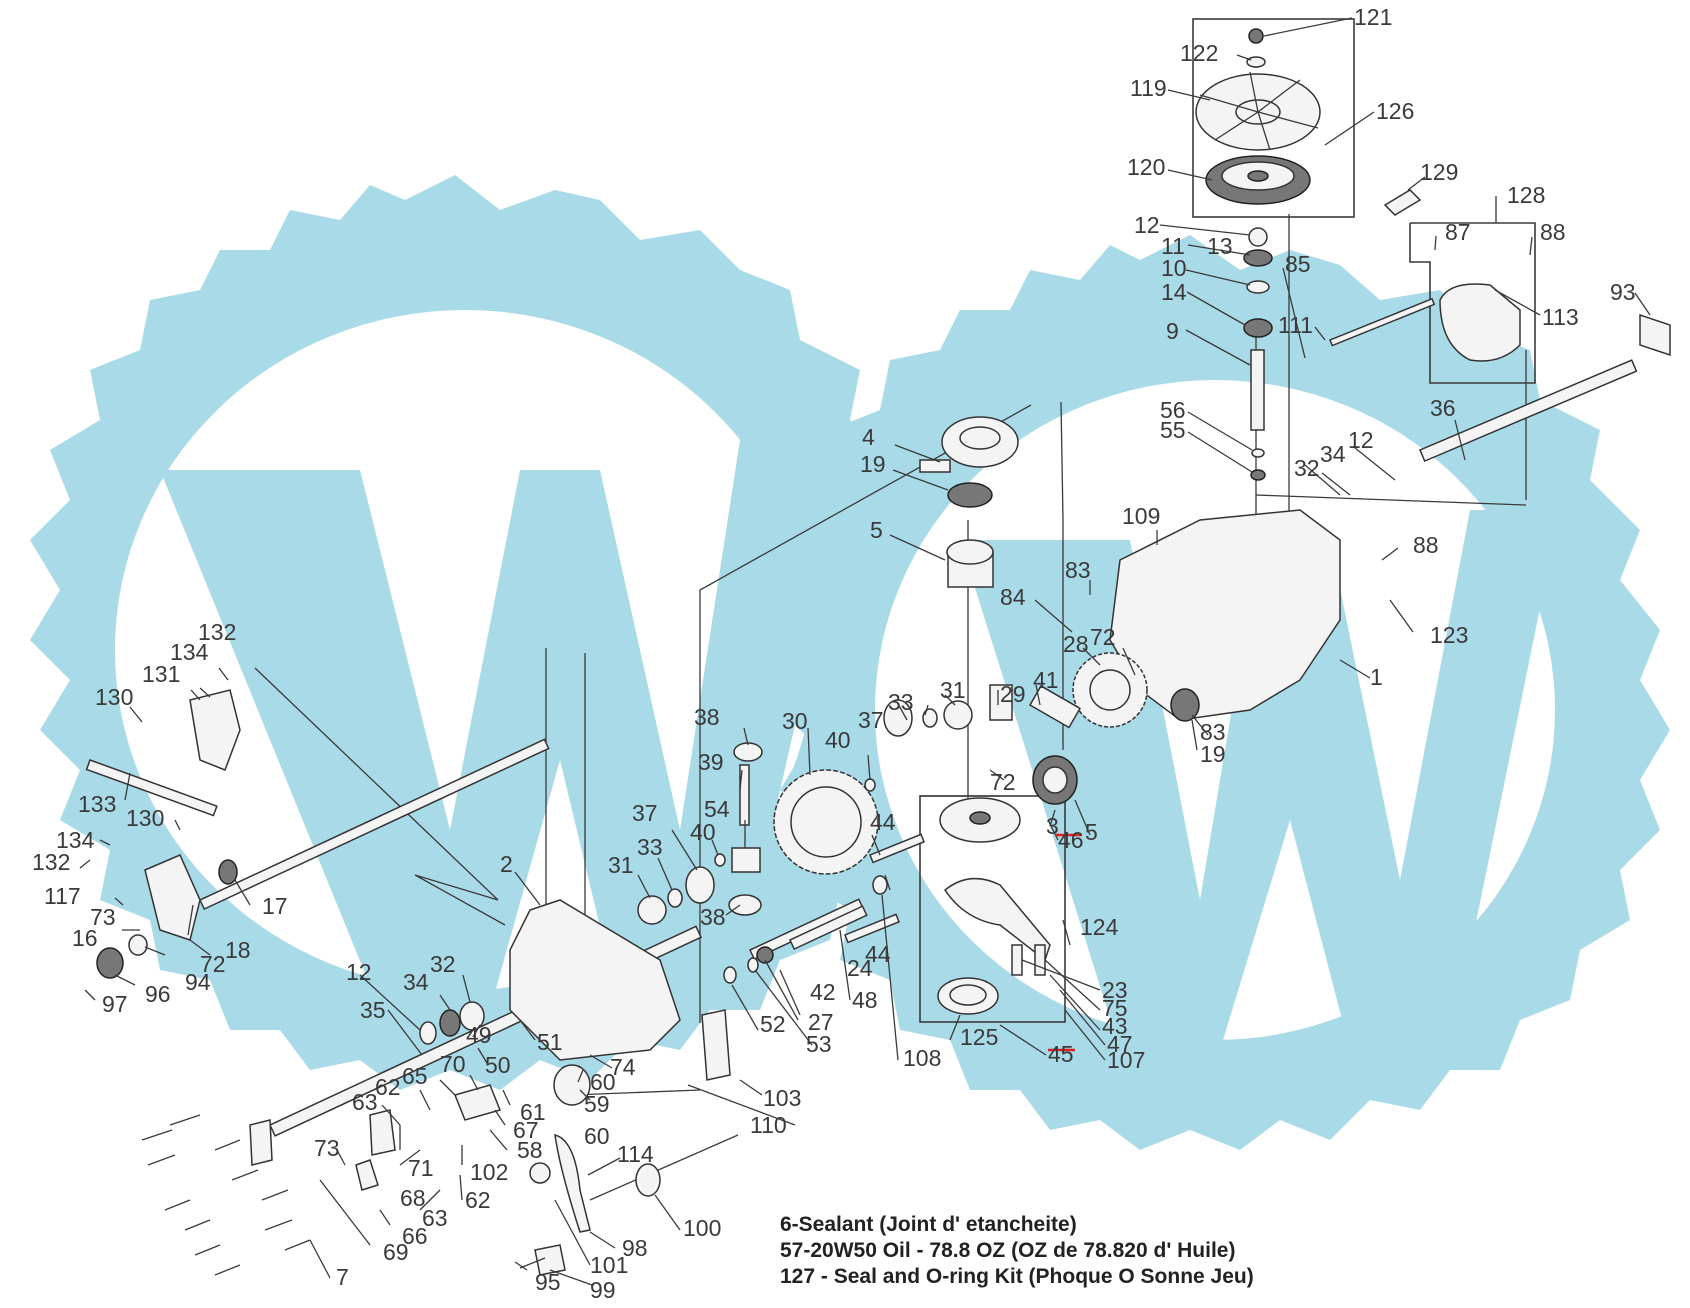 The height and width of the screenshot is (1308, 1690). Describe the element at coordinates (1560, 317) in the screenshot. I see `callout-113: 113` at that location.